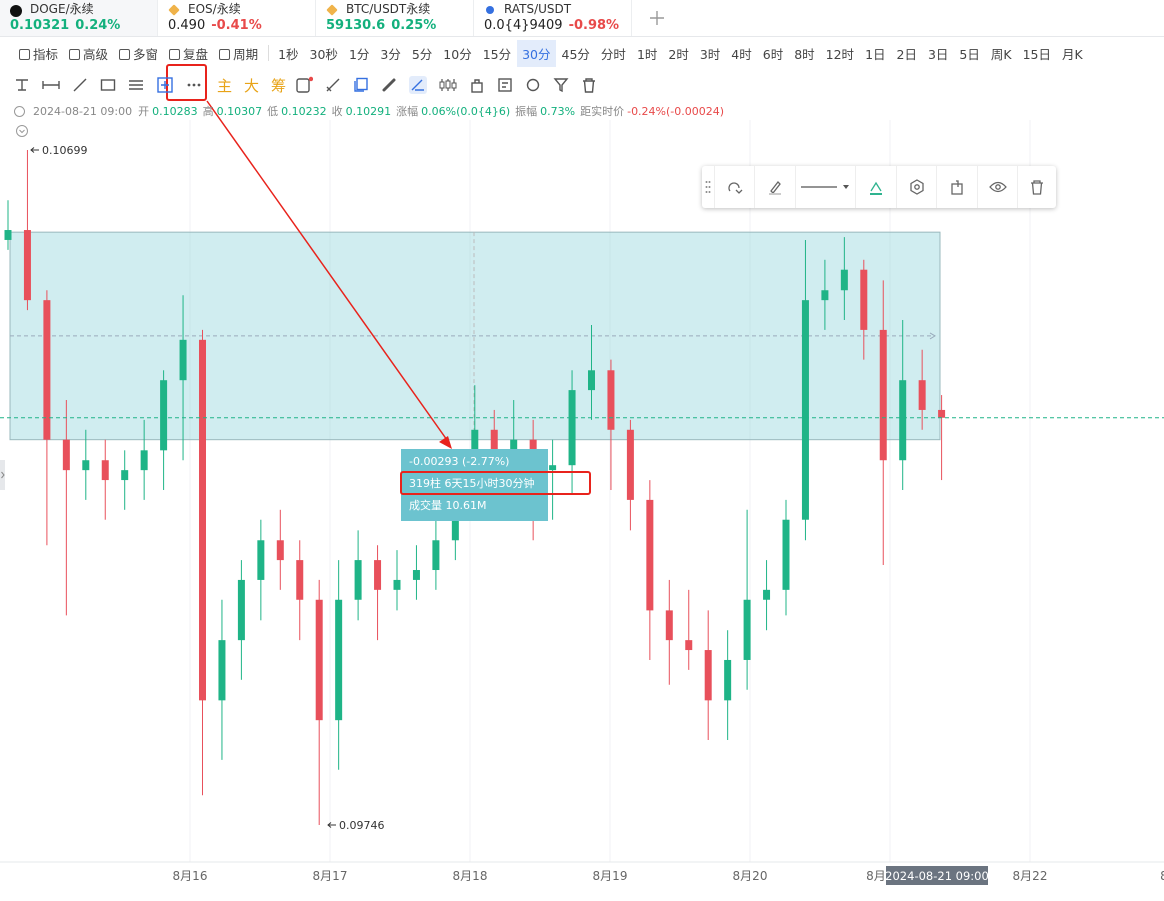  Describe the element at coordinates (188, 53) in the screenshot. I see `toolbar-item: 复盘` at that location.